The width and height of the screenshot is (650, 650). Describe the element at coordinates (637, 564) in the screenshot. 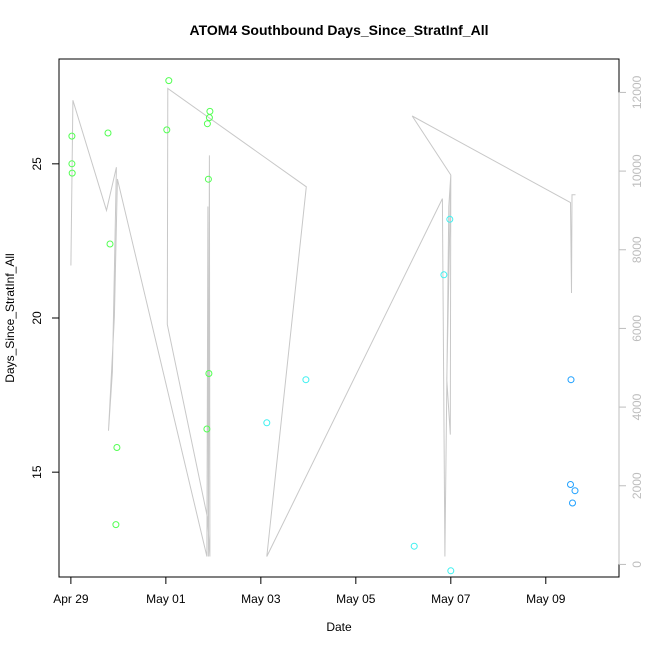

I see `y2-tick-label: 0` at that location.